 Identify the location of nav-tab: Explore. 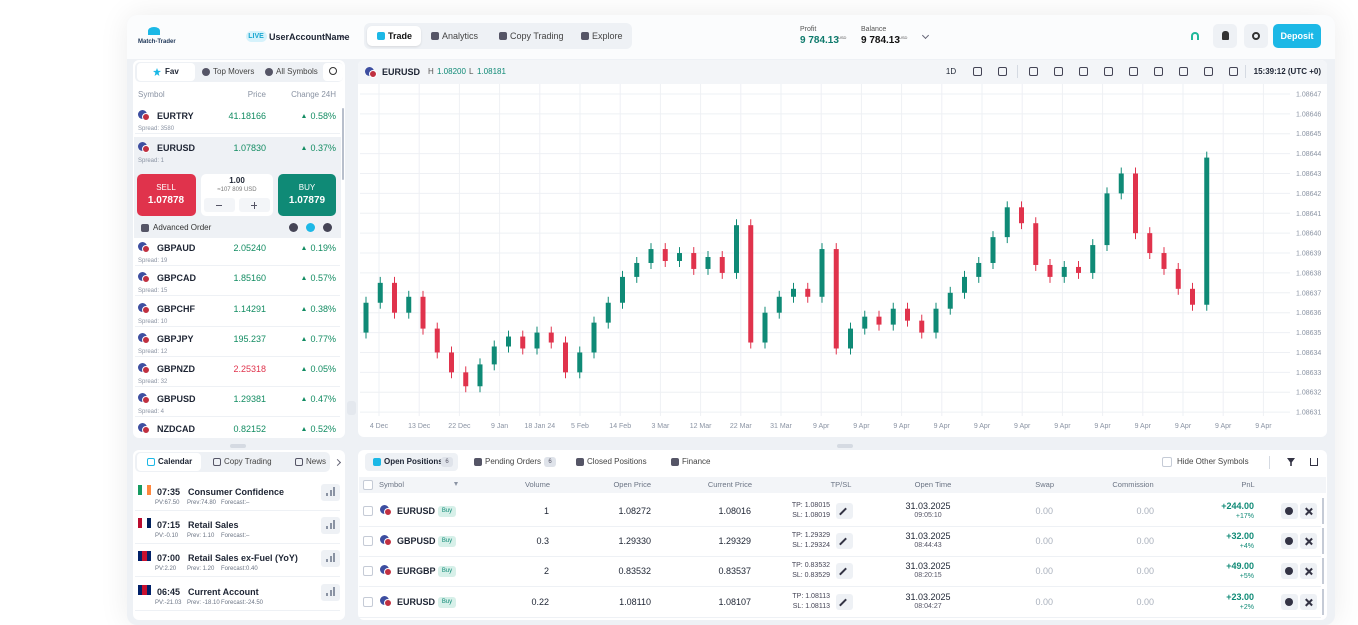
(607, 36).